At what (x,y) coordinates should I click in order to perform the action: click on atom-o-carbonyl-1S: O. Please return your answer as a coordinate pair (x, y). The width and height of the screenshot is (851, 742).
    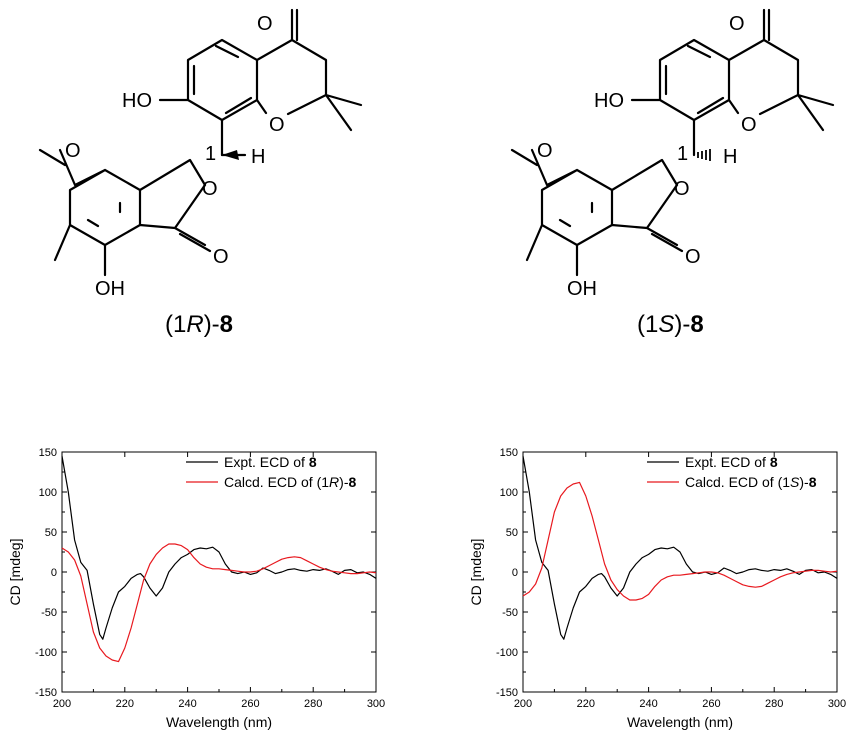
    Looking at the image, I should click on (693, 257).